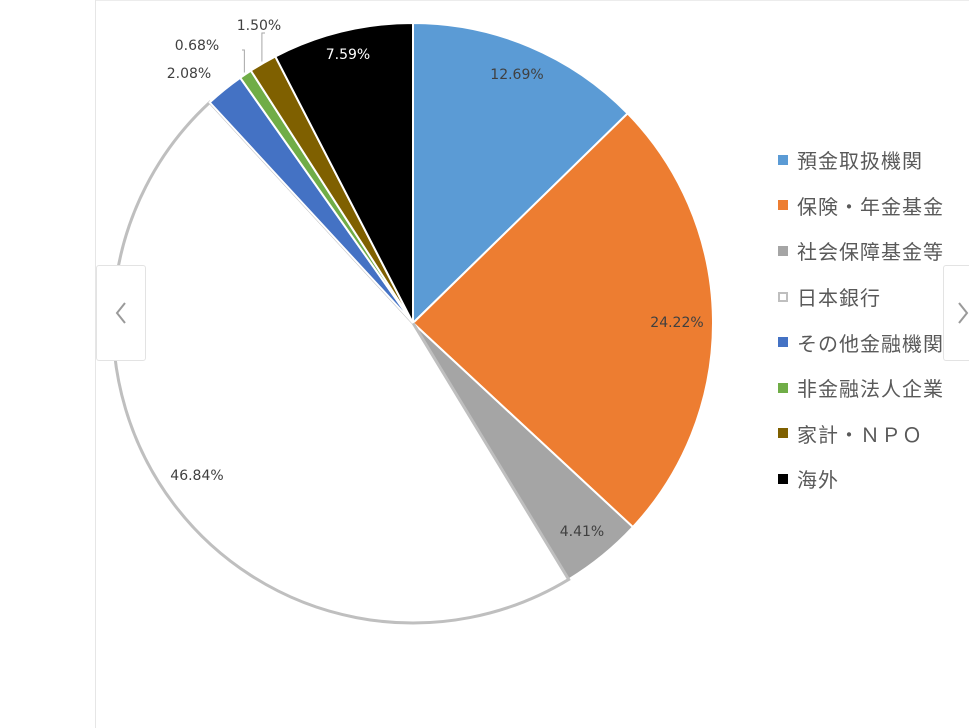  I want to click on leader-lines, so click(253, 52).